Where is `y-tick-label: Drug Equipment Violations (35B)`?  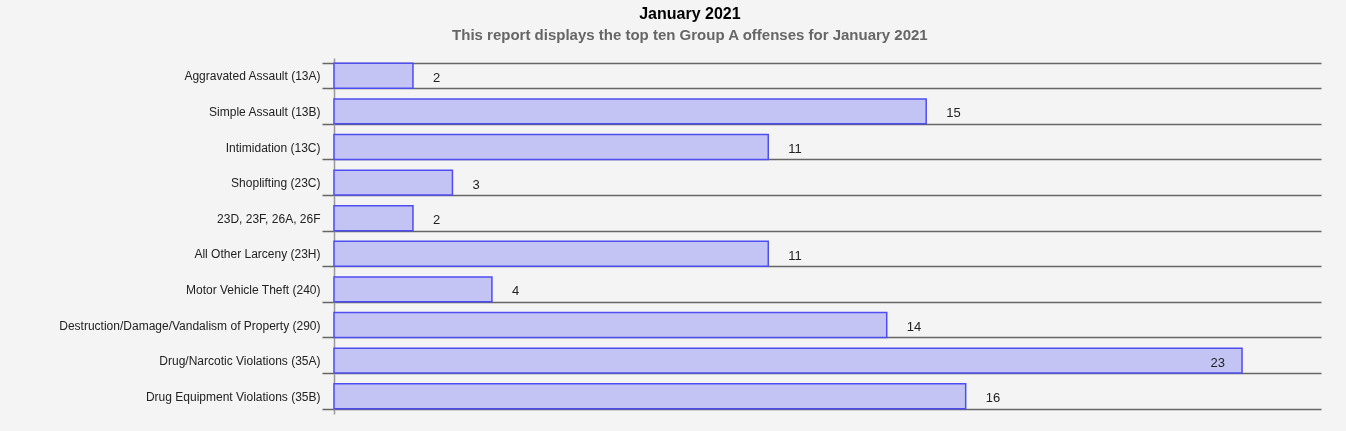
y-tick-label: Drug Equipment Violations (35B) is located at coordinates (233, 396).